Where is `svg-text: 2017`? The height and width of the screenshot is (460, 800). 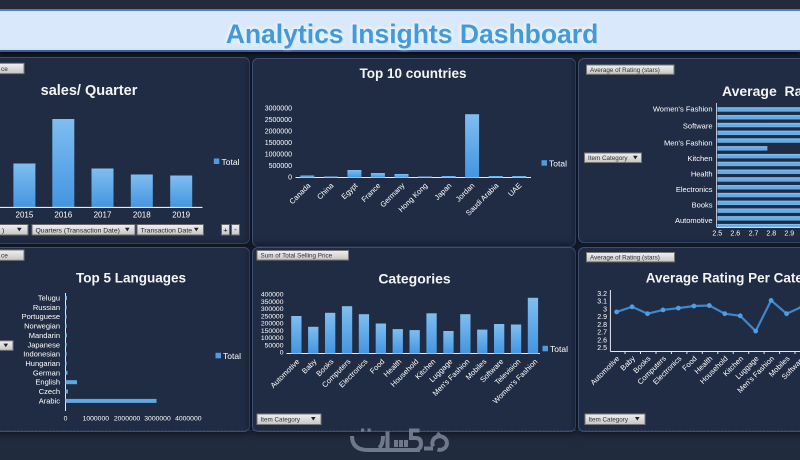
svg-text: 2017 is located at coordinates (103, 215).